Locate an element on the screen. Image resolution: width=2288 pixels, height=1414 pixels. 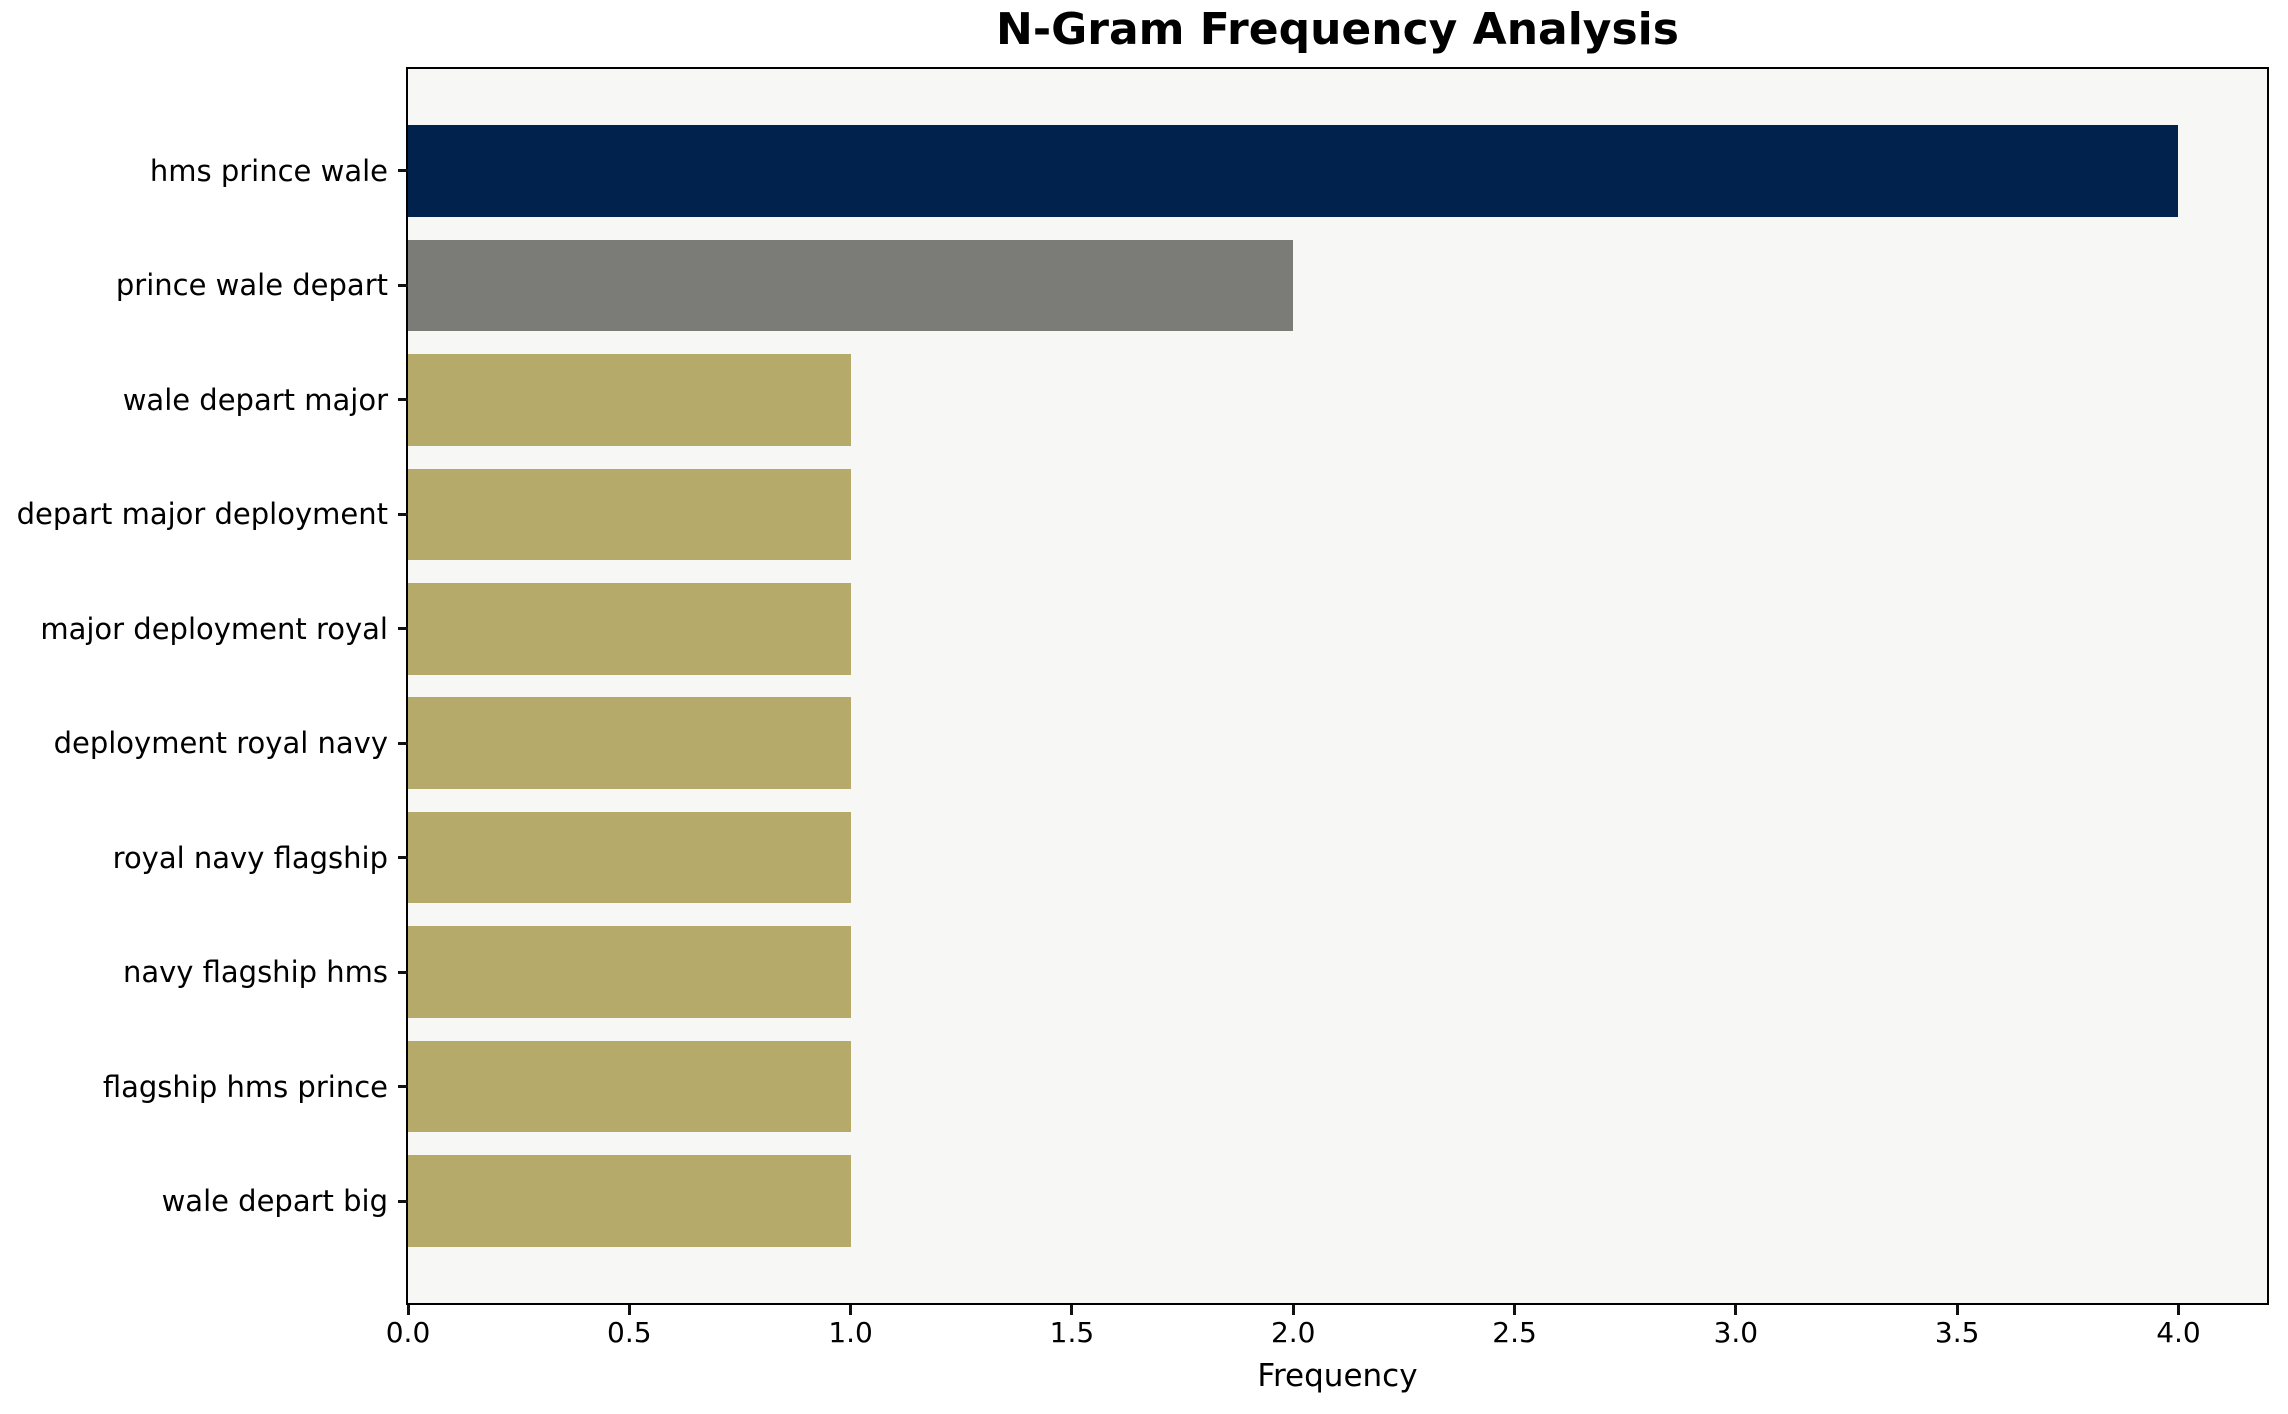
x-tick-label: 3.0 is located at coordinates (1736, 1332).